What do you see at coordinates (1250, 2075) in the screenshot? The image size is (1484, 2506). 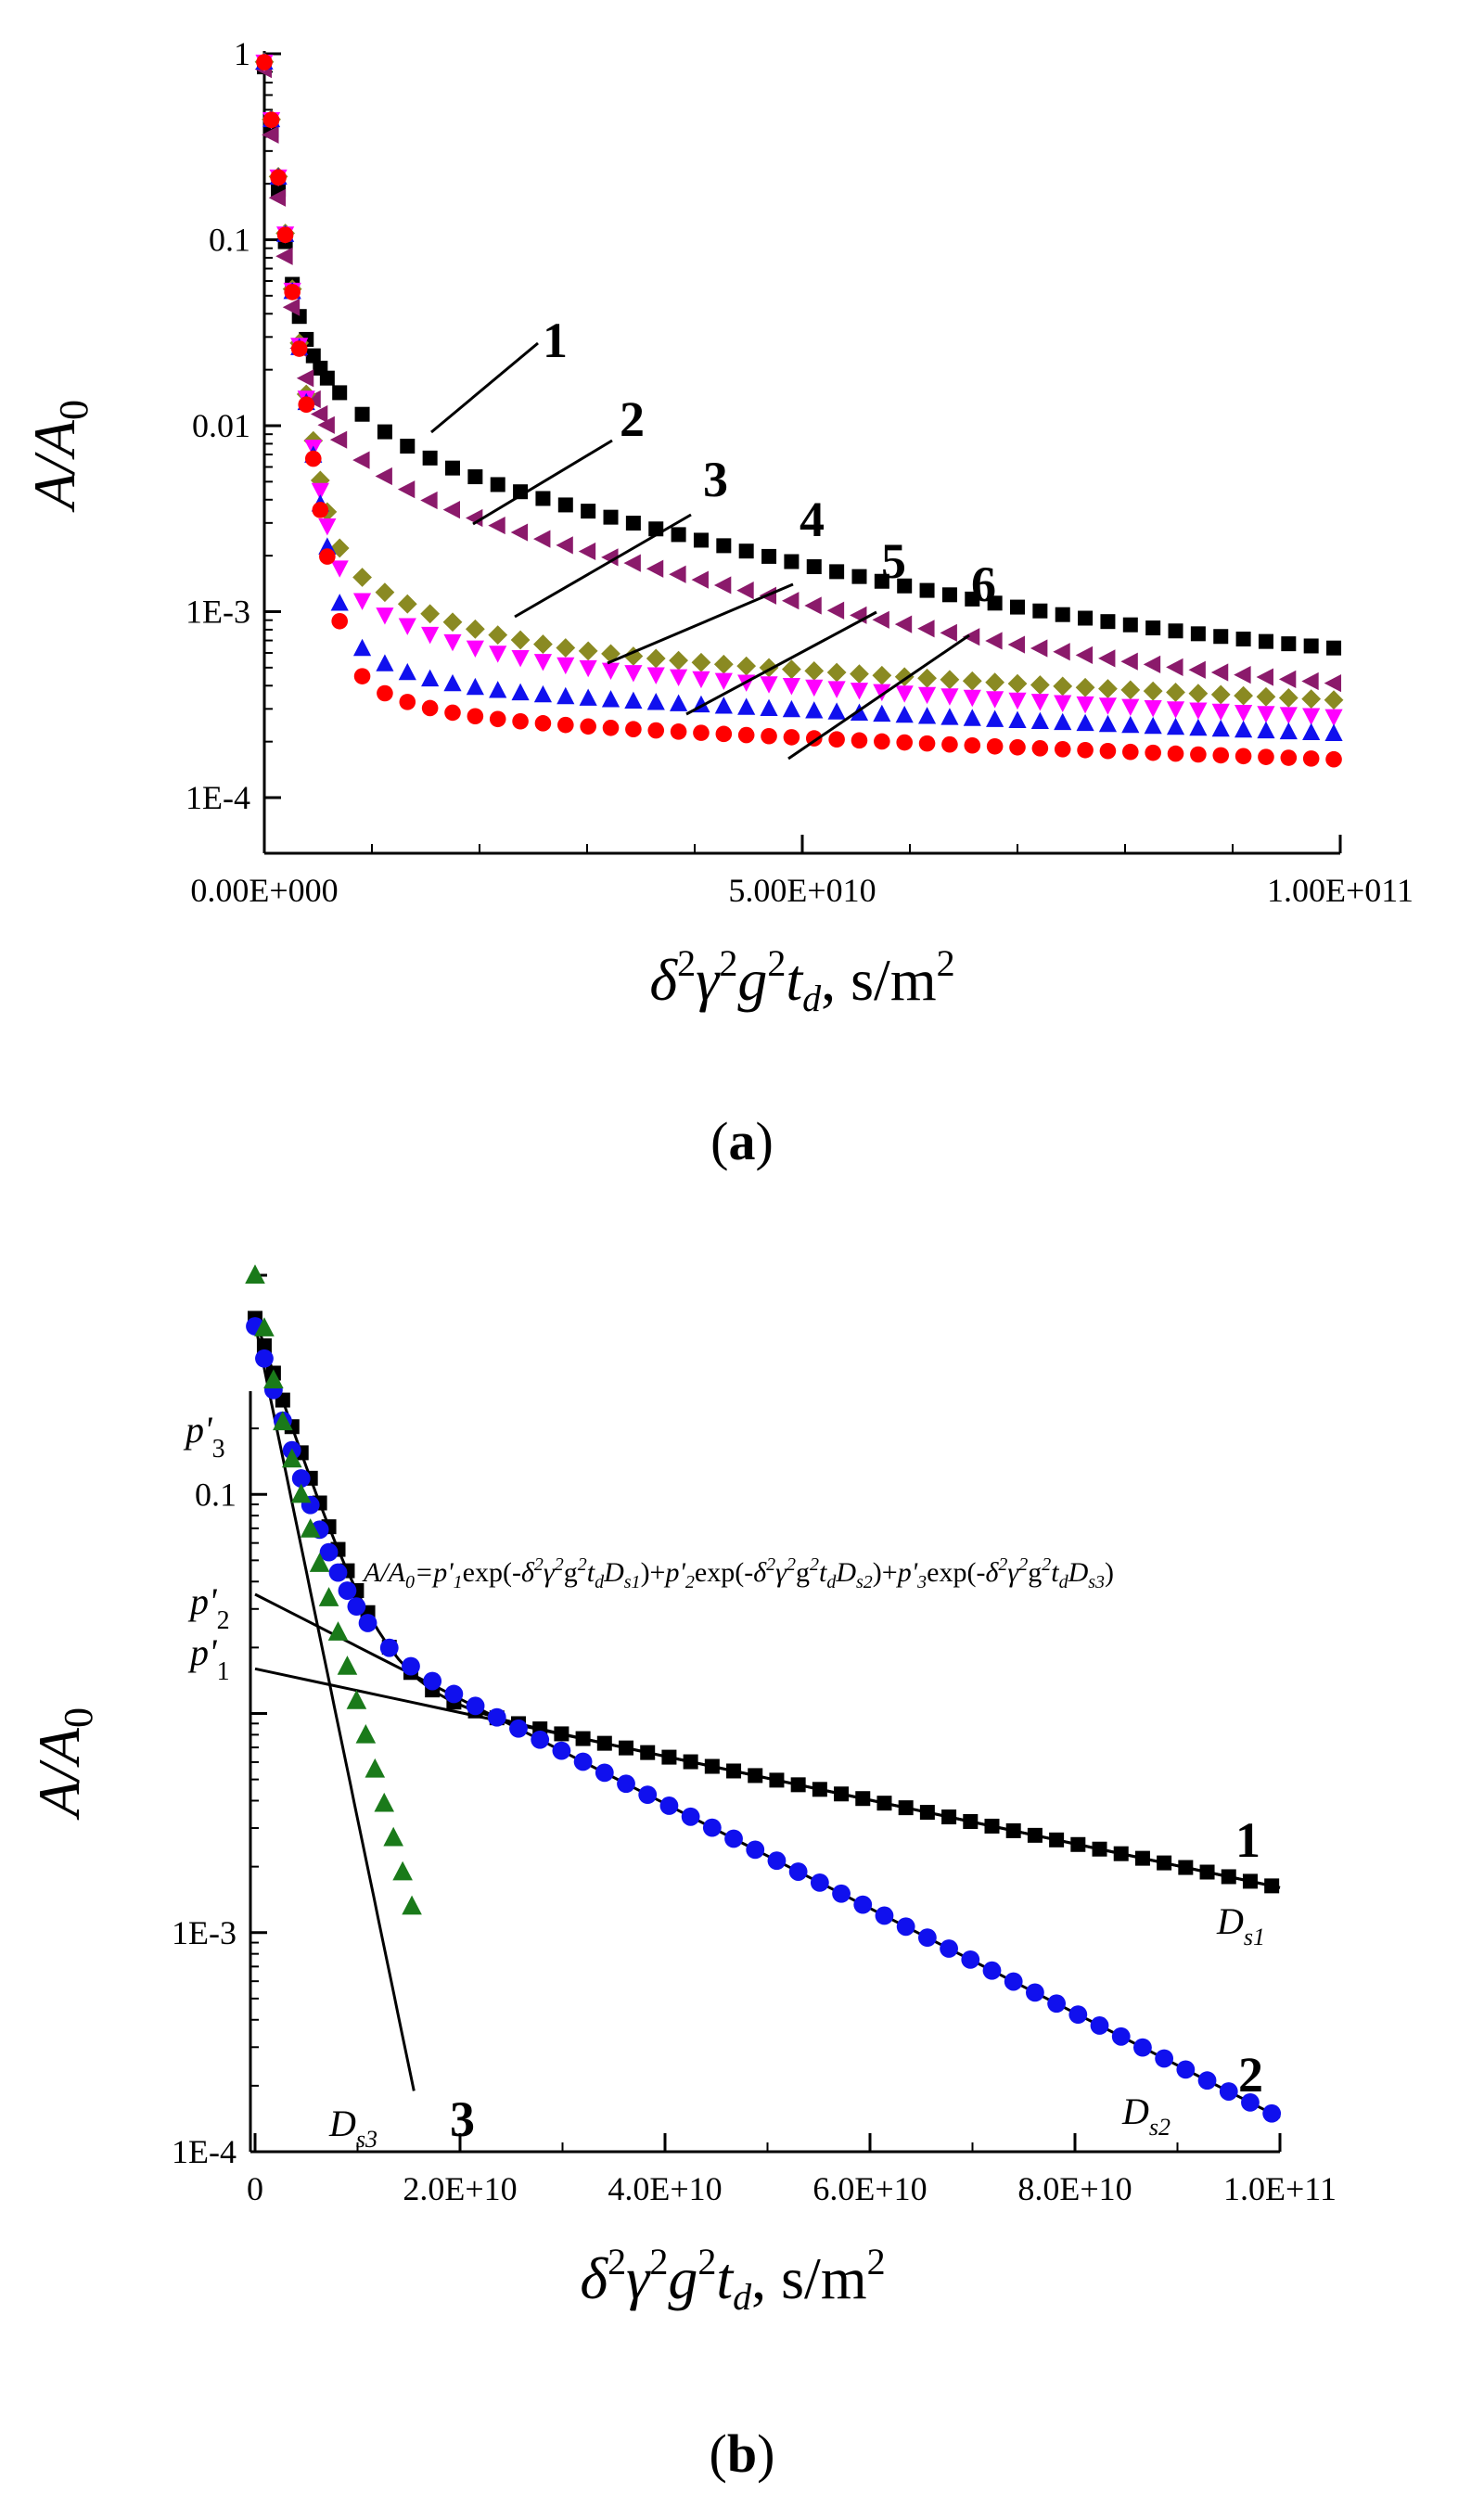 I see `curve-label-b2: 2` at bounding box center [1250, 2075].